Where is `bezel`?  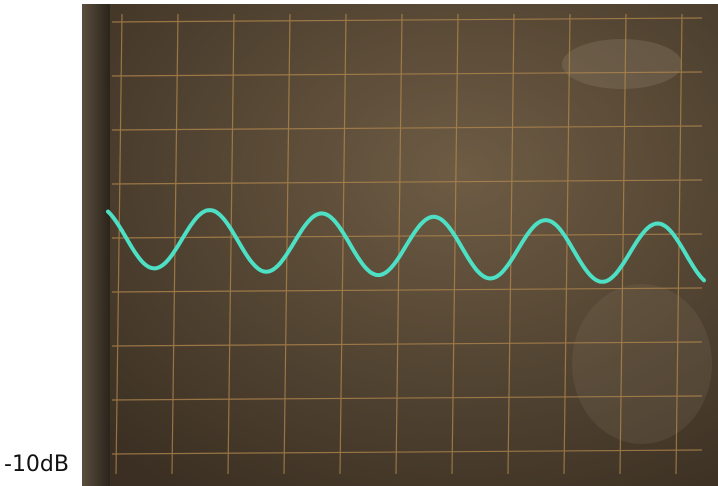
bezel is located at coordinates (96, 245).